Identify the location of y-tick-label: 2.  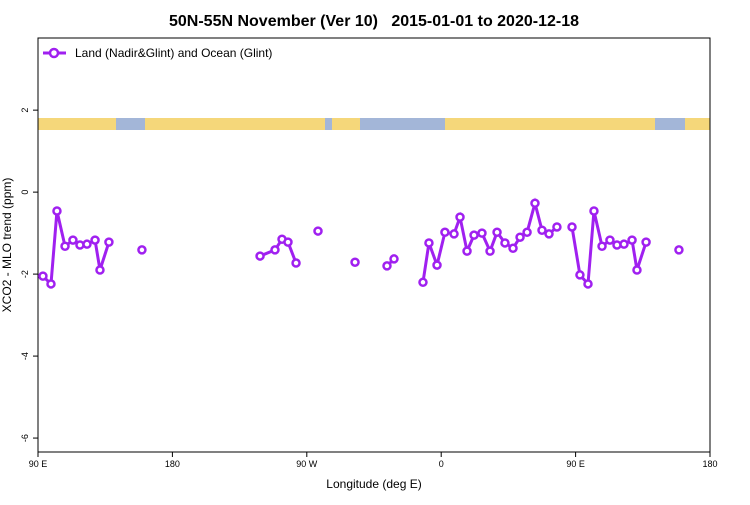
(25, 110).